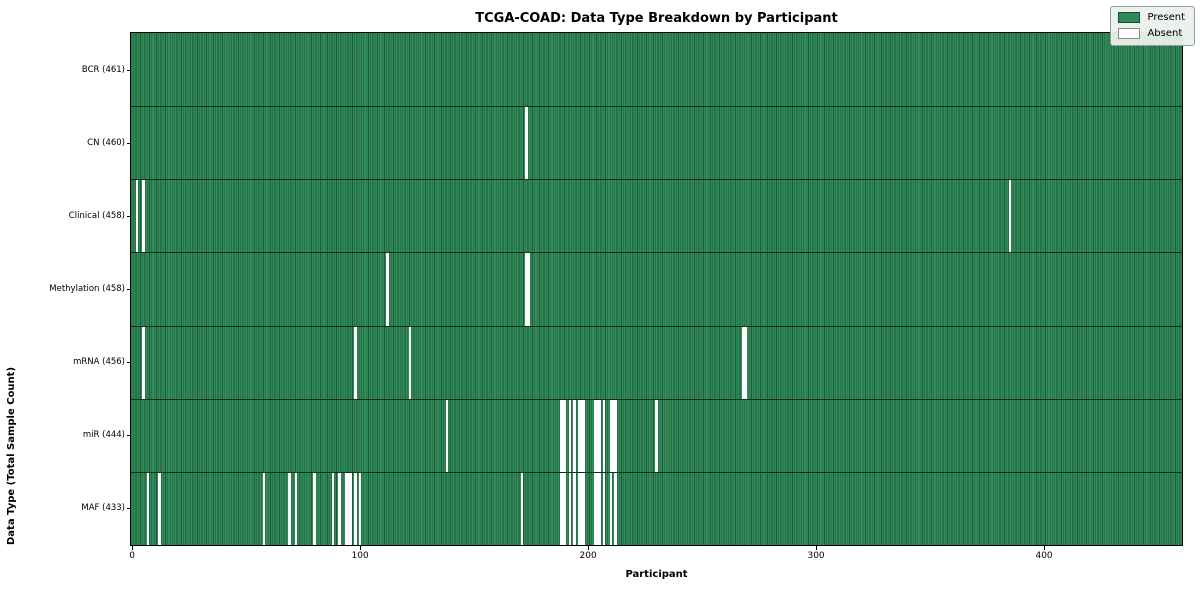 The height and width of the screenshot is (600, 1200). What do you see at coordinates (360, 556) in the screenshot?
I see `x-tick-label-100: 100` at bounding box center [360, 556].